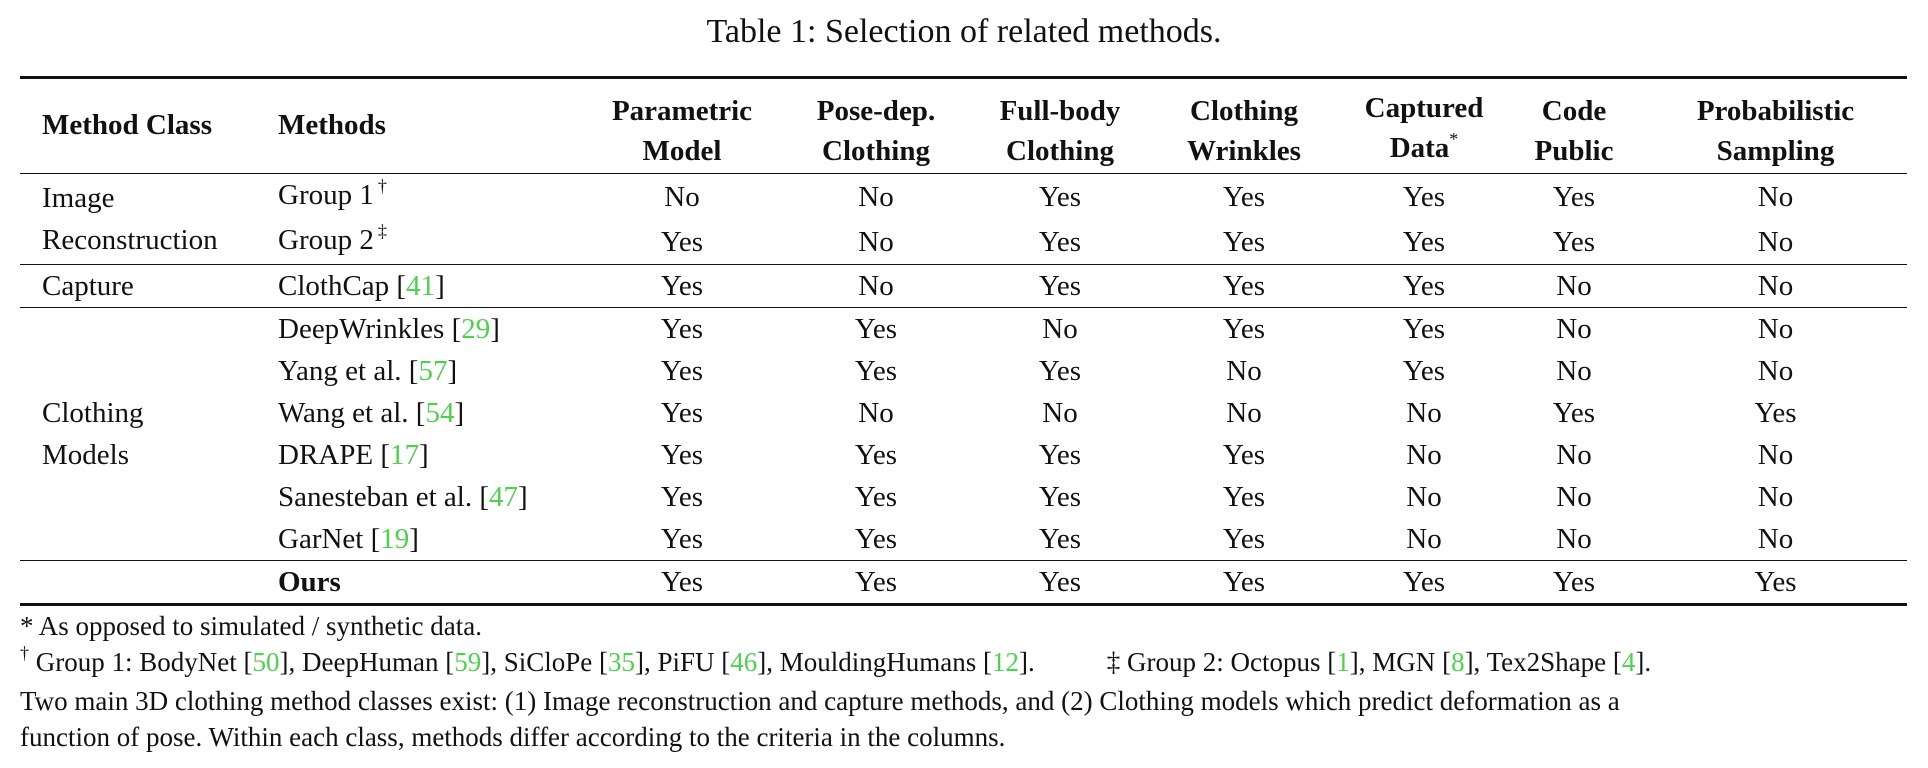 This screenshot has width=1928, height=768. What do you see at coordinates (963, 413) in the screenshot?
I see `table-row: Wang et al. [54] Yes No No No No Yes Yes` at bounding box center [963, 413].